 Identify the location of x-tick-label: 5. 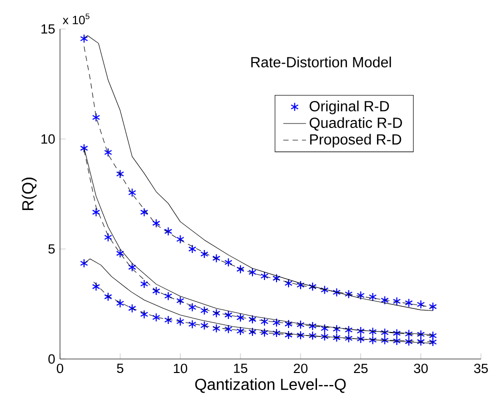
(120, 368).